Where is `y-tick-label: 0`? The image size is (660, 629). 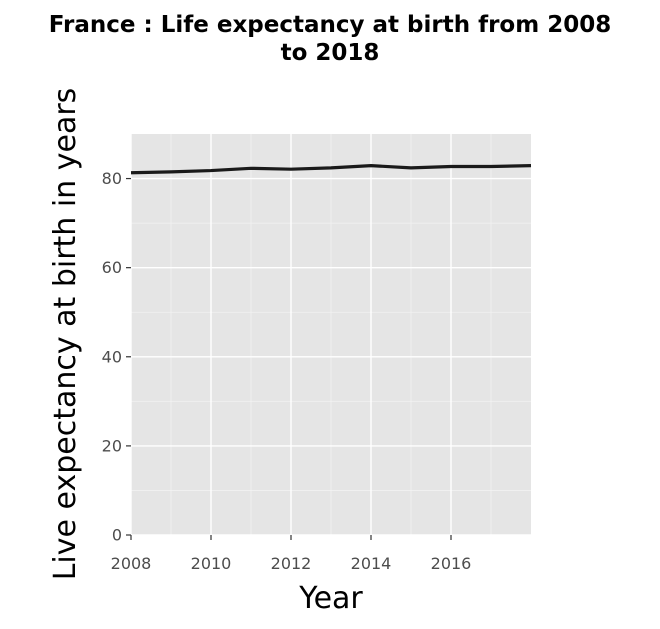
y-tick-label: 0 is located at coordinates (117, 535).